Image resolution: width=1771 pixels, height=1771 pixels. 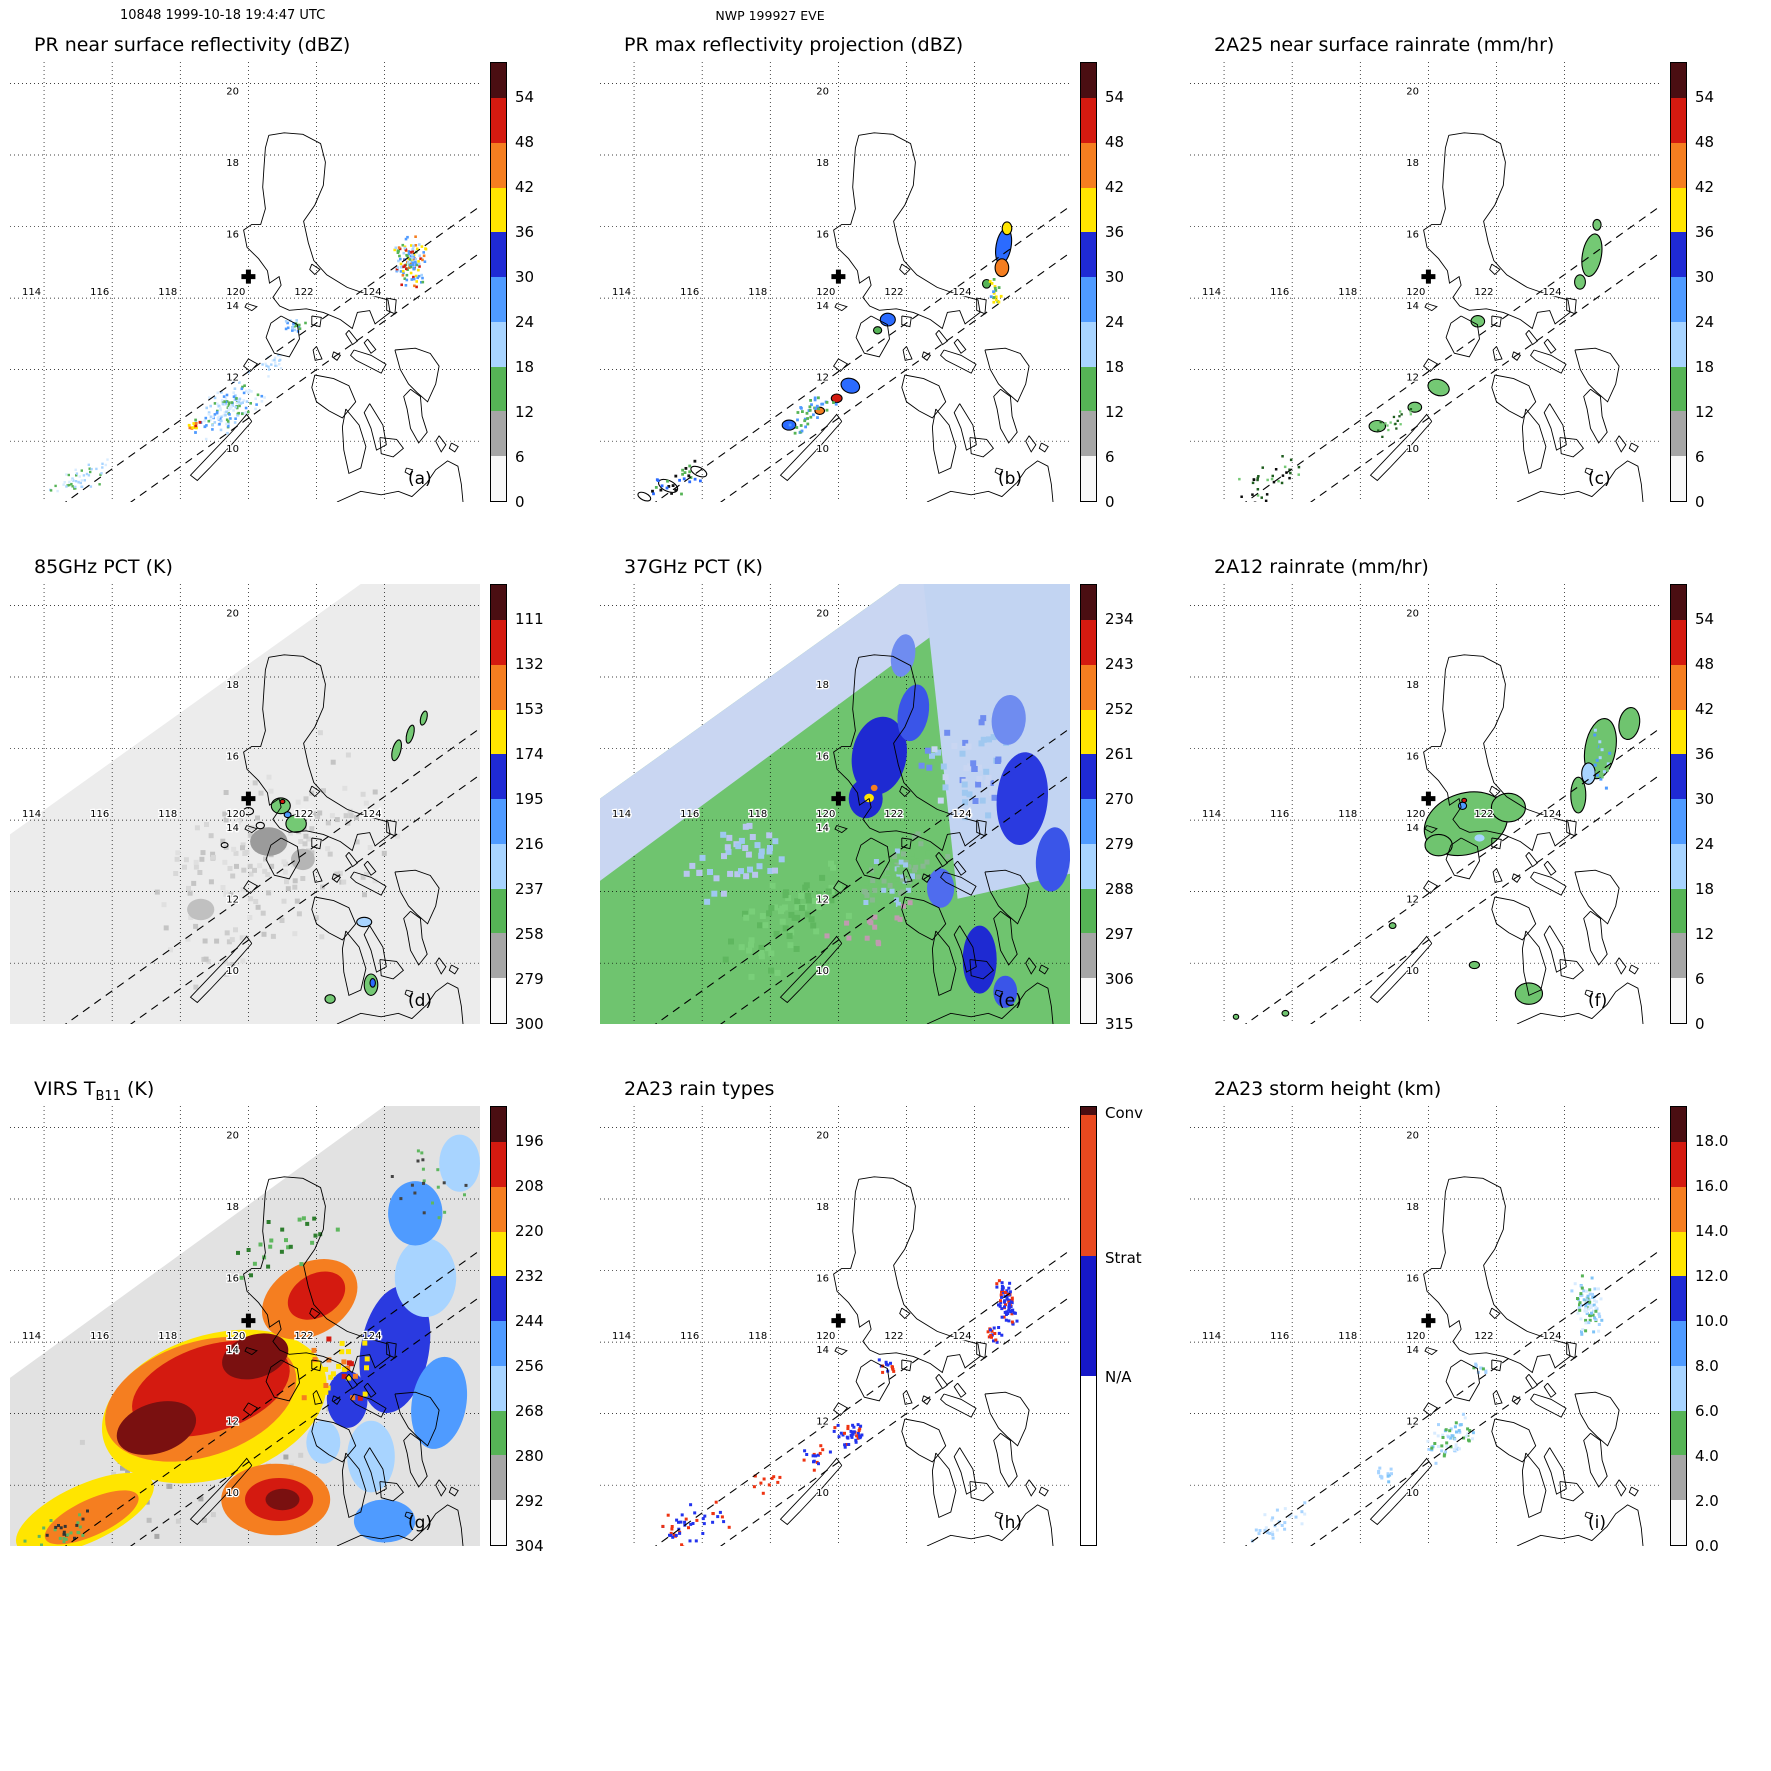 I want to click on panel-title: 85GHz PCT (K), so click(x=103, y=569).